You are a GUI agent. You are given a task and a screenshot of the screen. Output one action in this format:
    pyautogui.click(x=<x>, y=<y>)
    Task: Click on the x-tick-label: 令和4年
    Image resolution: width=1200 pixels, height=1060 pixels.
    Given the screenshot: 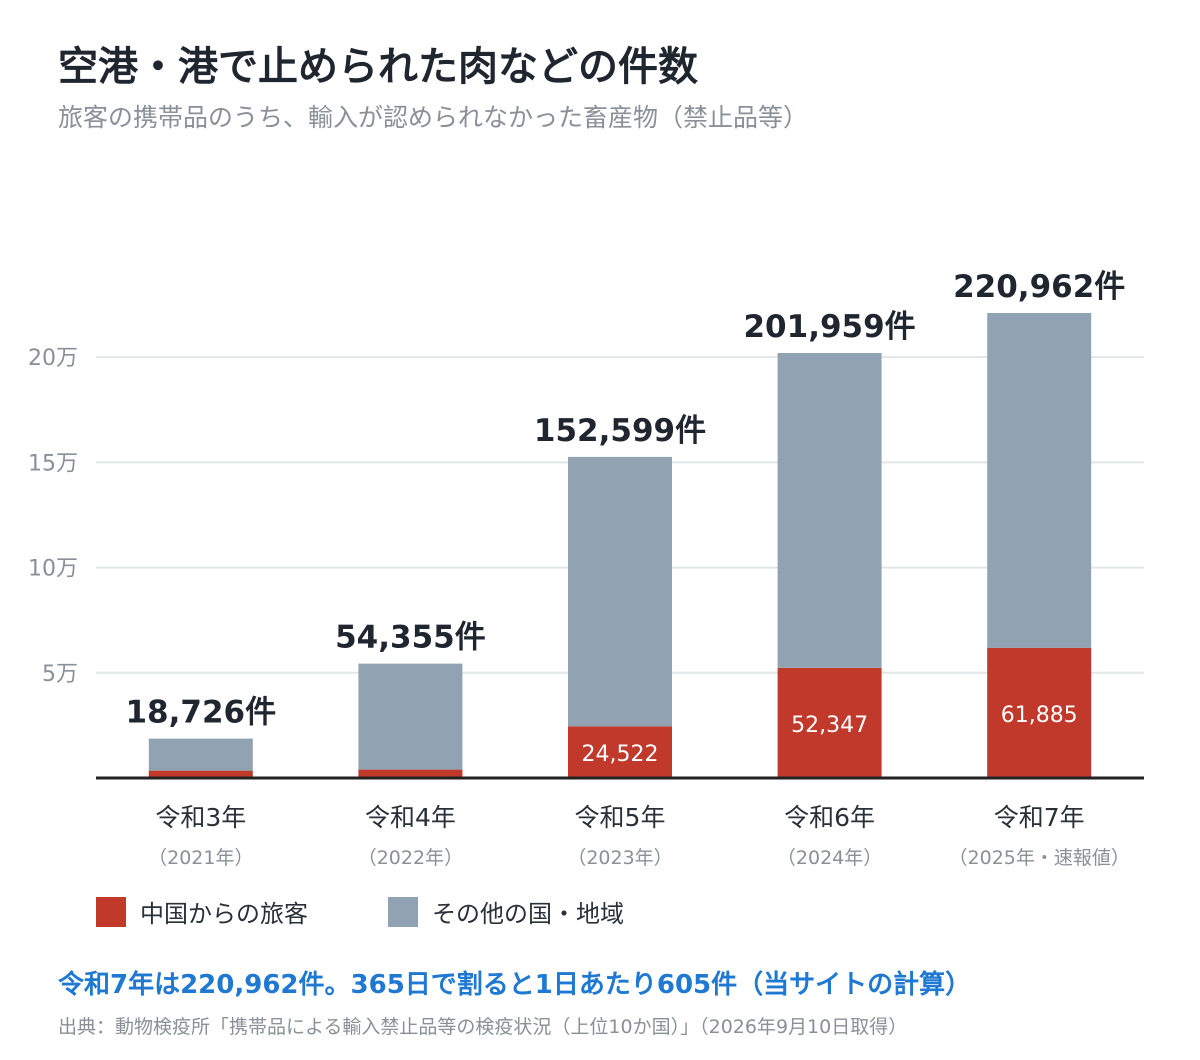 What is the action you would take?
    pyautogui.click(x=410, y=817)
    